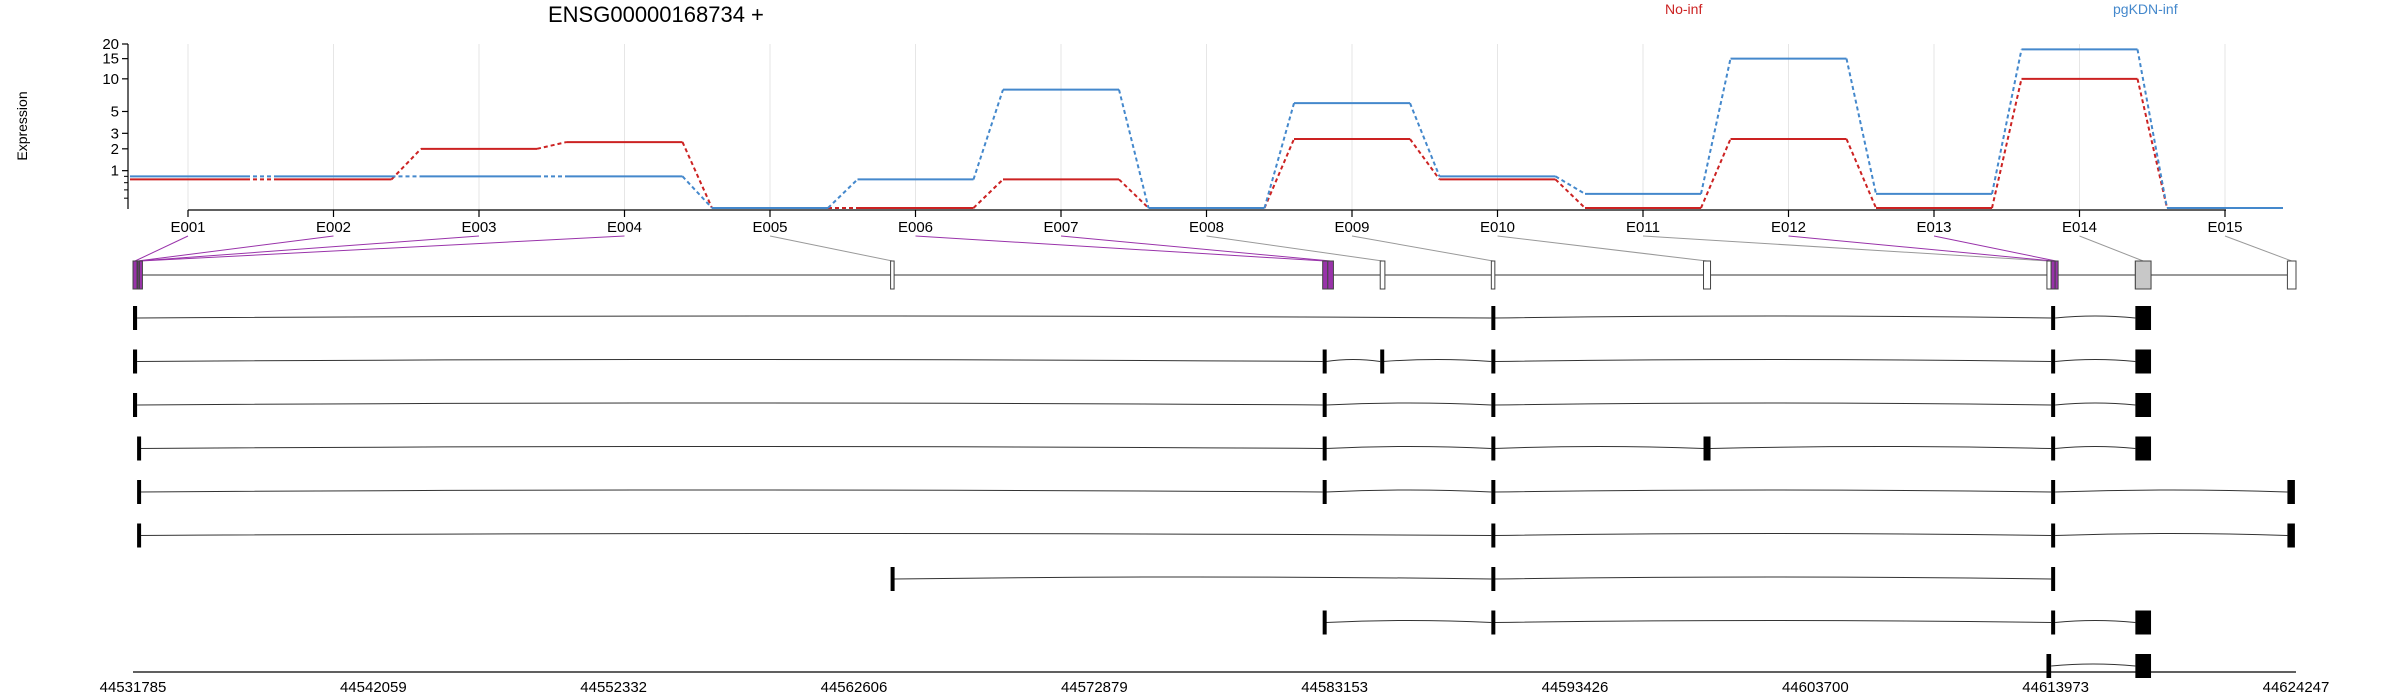  Describe the element at coordinates (831, 248) in the screenshot. I see `exon-map-line-e005` at that location.